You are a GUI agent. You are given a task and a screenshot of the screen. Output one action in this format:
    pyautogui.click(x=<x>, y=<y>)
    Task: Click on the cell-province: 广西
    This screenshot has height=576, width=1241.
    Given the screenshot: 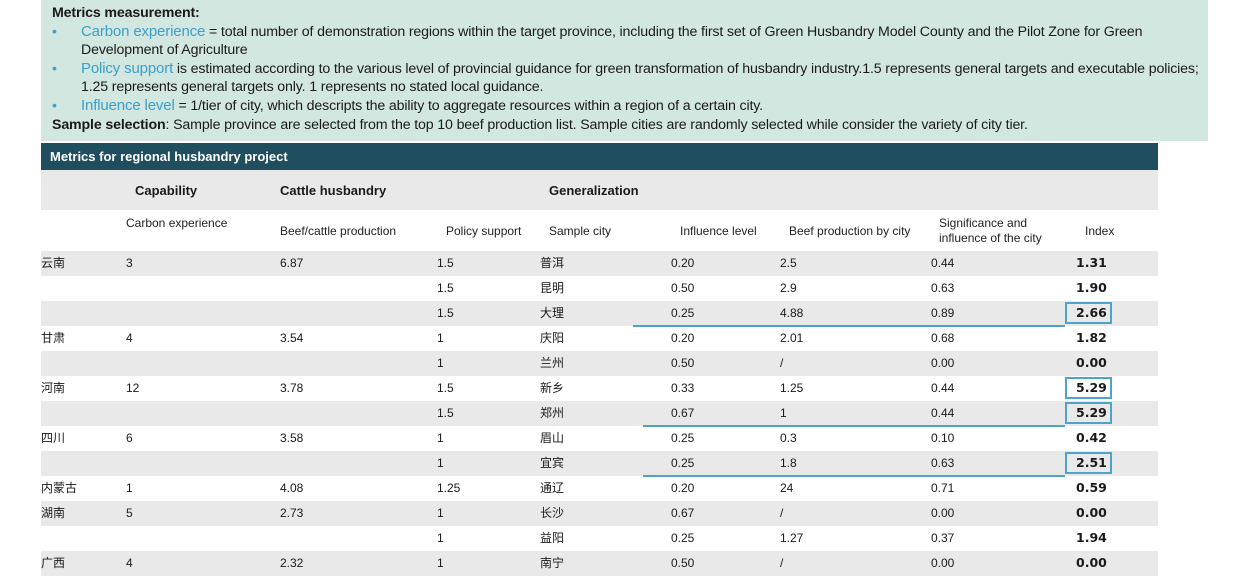 What is the action you would take?
    pyautogui.click(x=53, y=563)
    